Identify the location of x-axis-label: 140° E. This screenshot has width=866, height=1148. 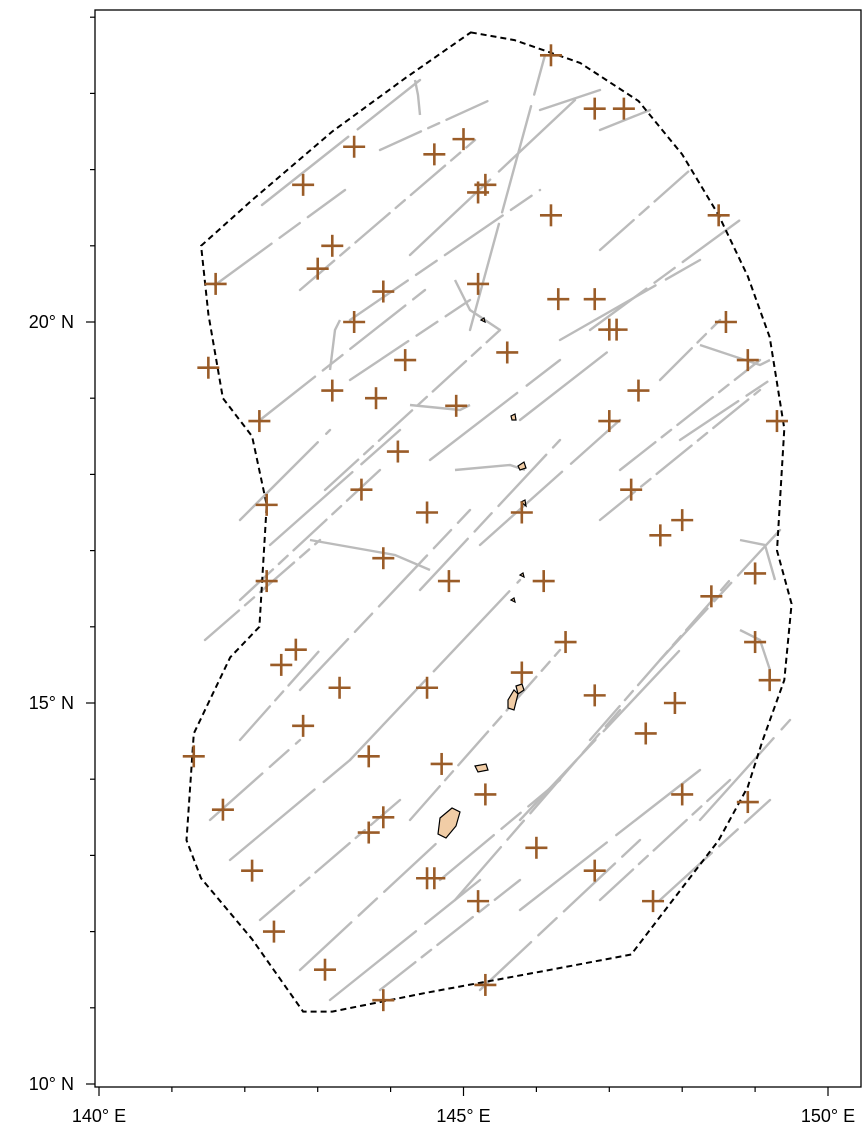
(99, 1116).